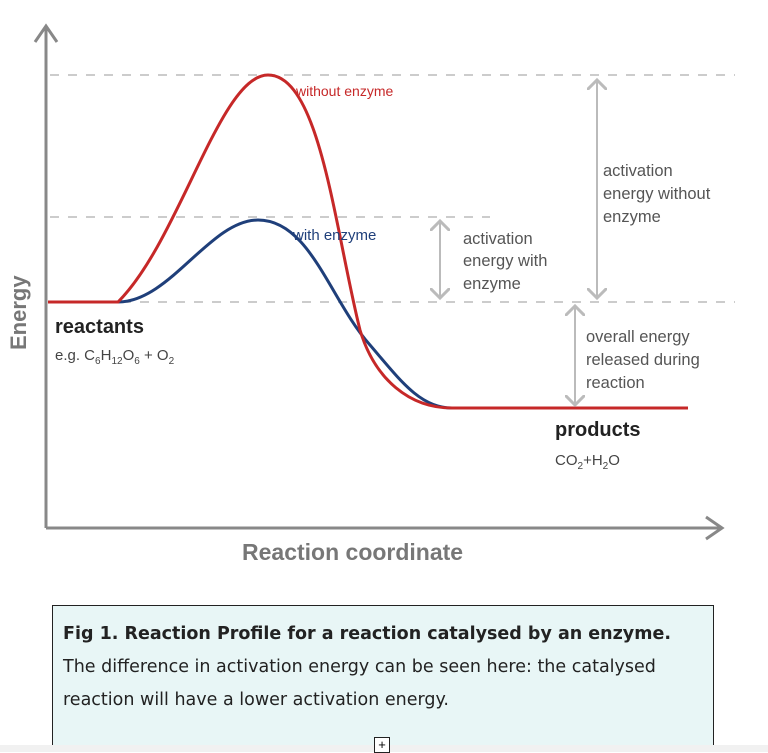 Image resolution: width=768 pixels, height=753 pixels. What do you see at coordinates (638, 337) in the screenshot?
I see `label-line: overall energy` at bounding box center [638, 337].